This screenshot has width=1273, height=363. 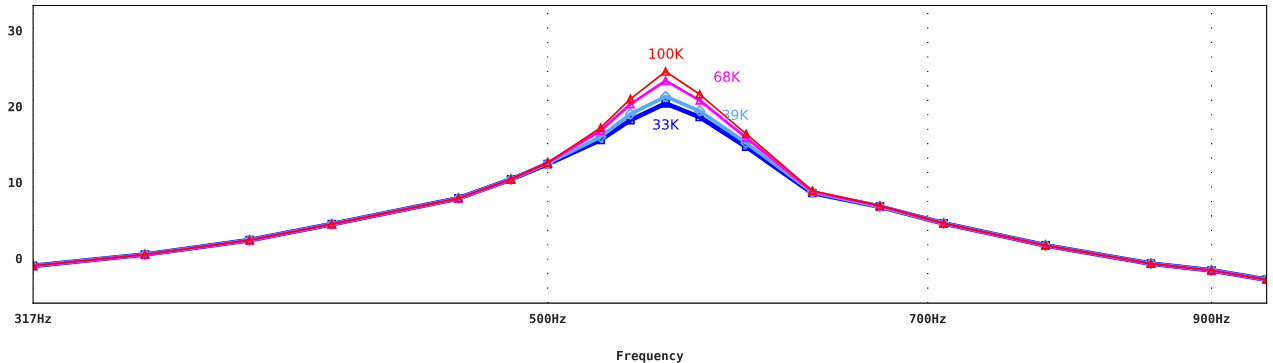 What do you see at coordinates (18, 258) in the screenshot?
I see `y-tick-label: 0` at bounding box center [18, 258].